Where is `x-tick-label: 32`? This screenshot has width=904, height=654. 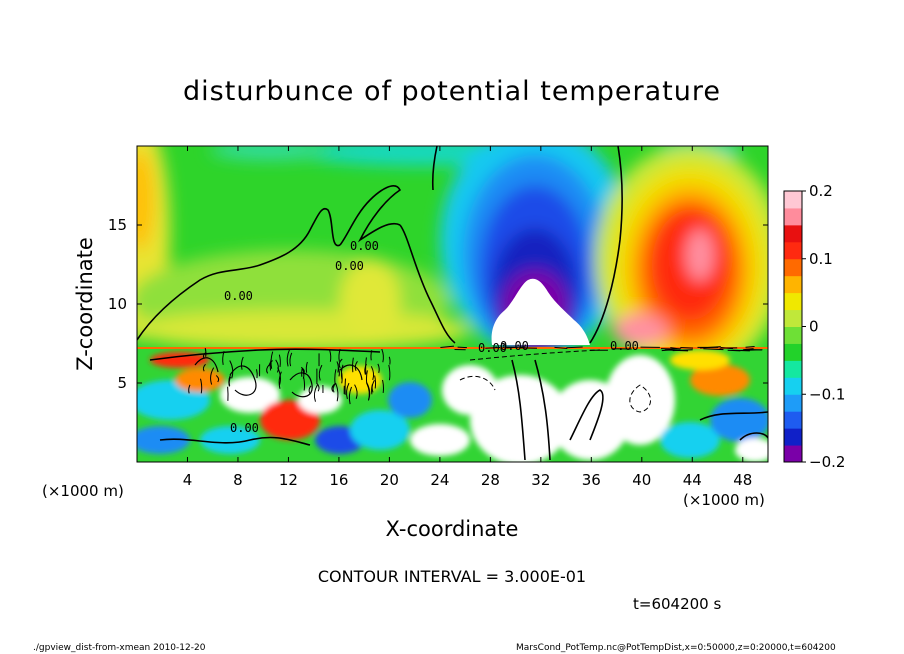
x-tick-label: 32 is located at coordinates (540, 480).